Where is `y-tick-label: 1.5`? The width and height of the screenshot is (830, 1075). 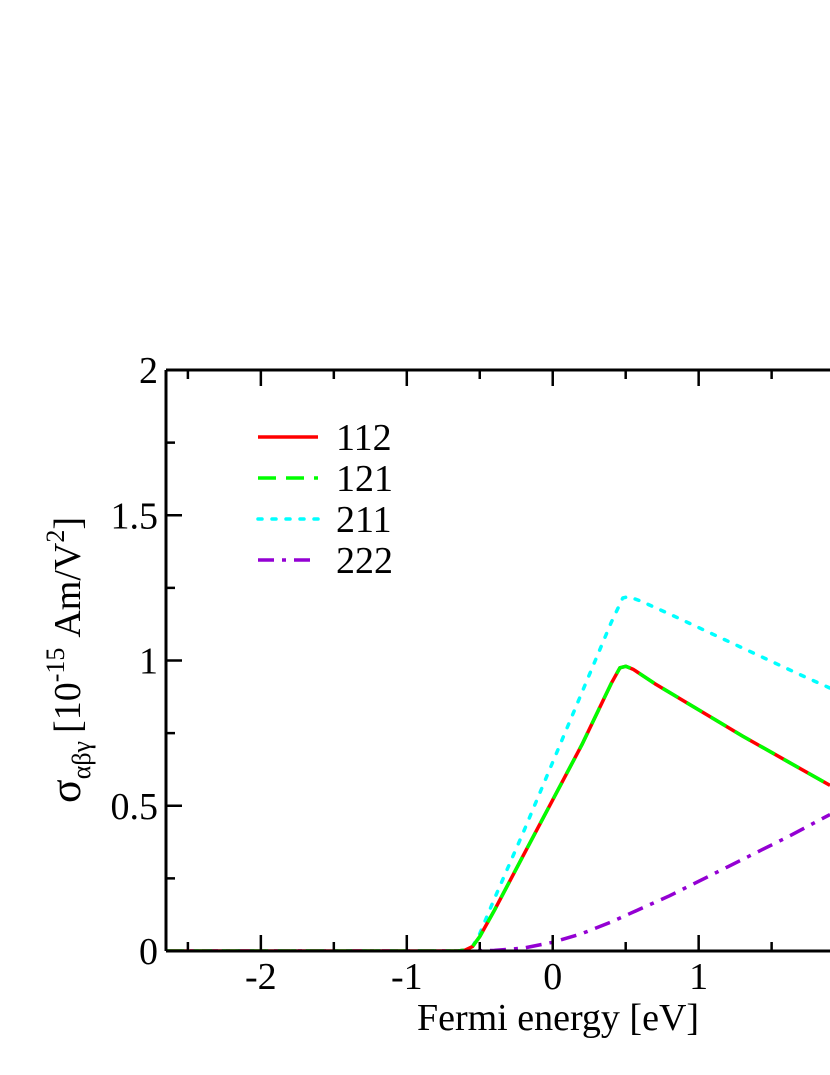
y-tick-label: 1.5 is located at coordinates (135, 516).